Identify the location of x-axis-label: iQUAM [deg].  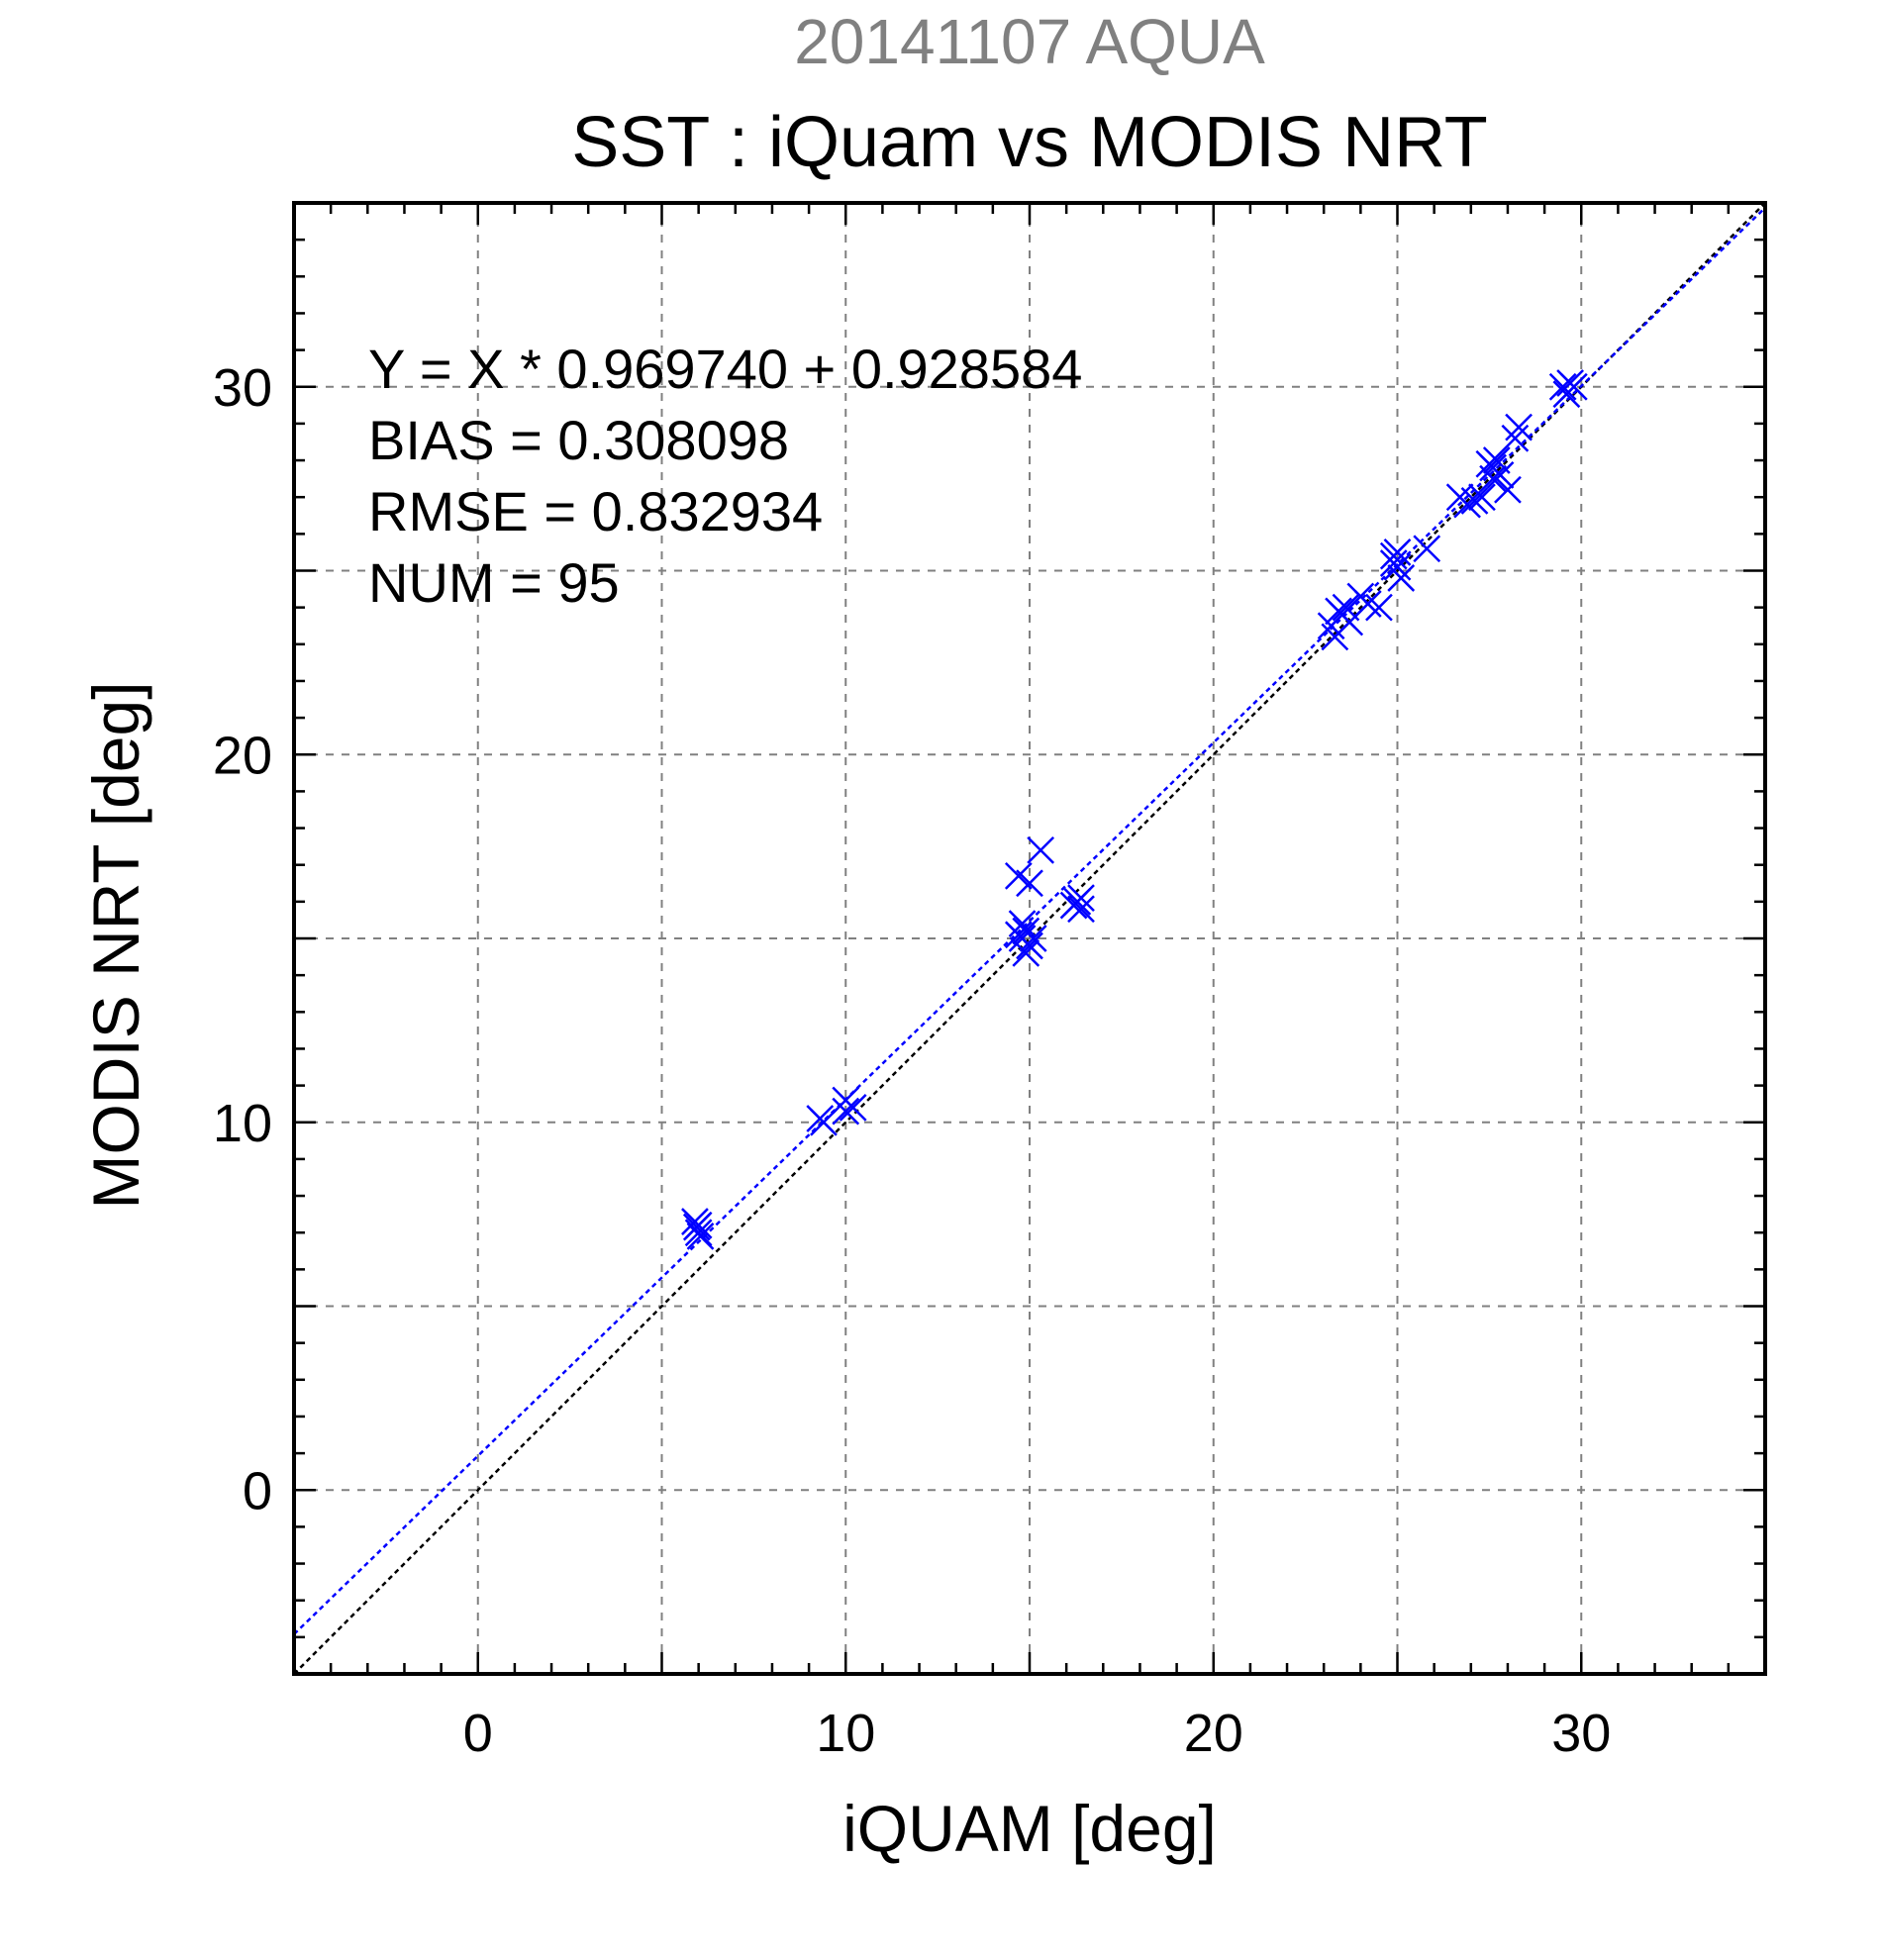
(1030, 1828).